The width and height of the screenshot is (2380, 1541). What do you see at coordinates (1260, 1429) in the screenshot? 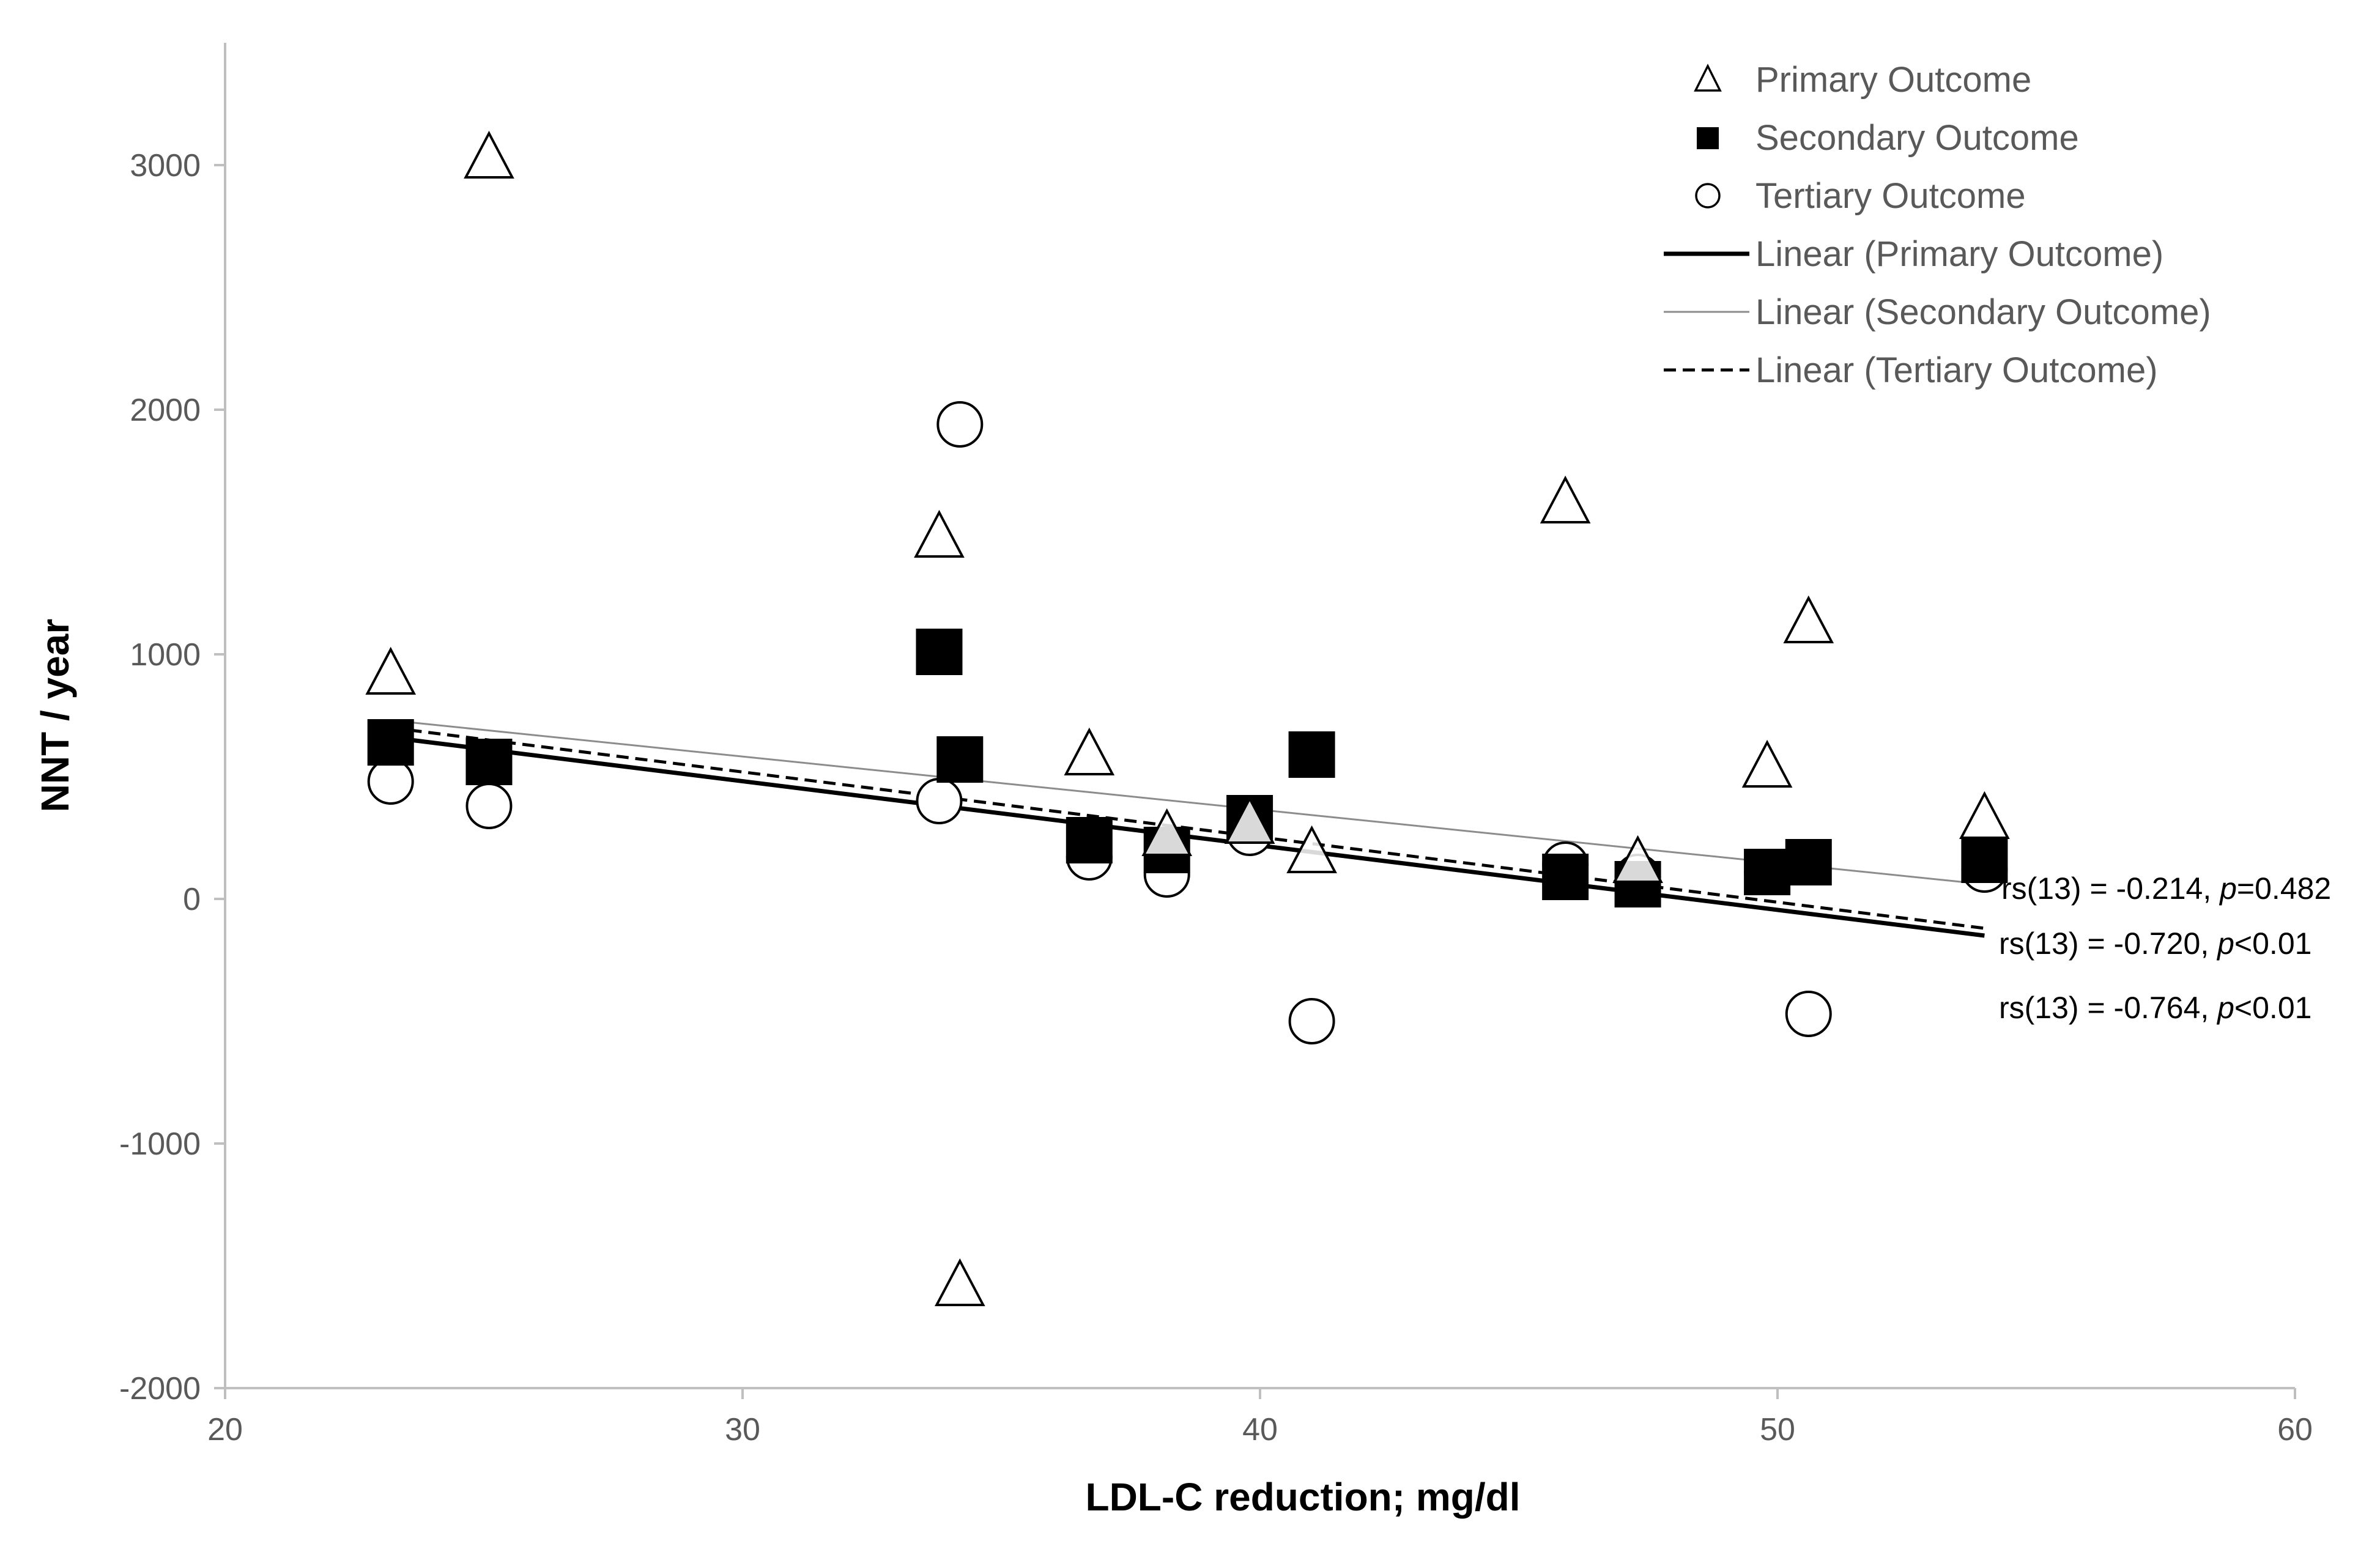
I see `x-tick-label: 40` at bounding box center [1260, 1429].